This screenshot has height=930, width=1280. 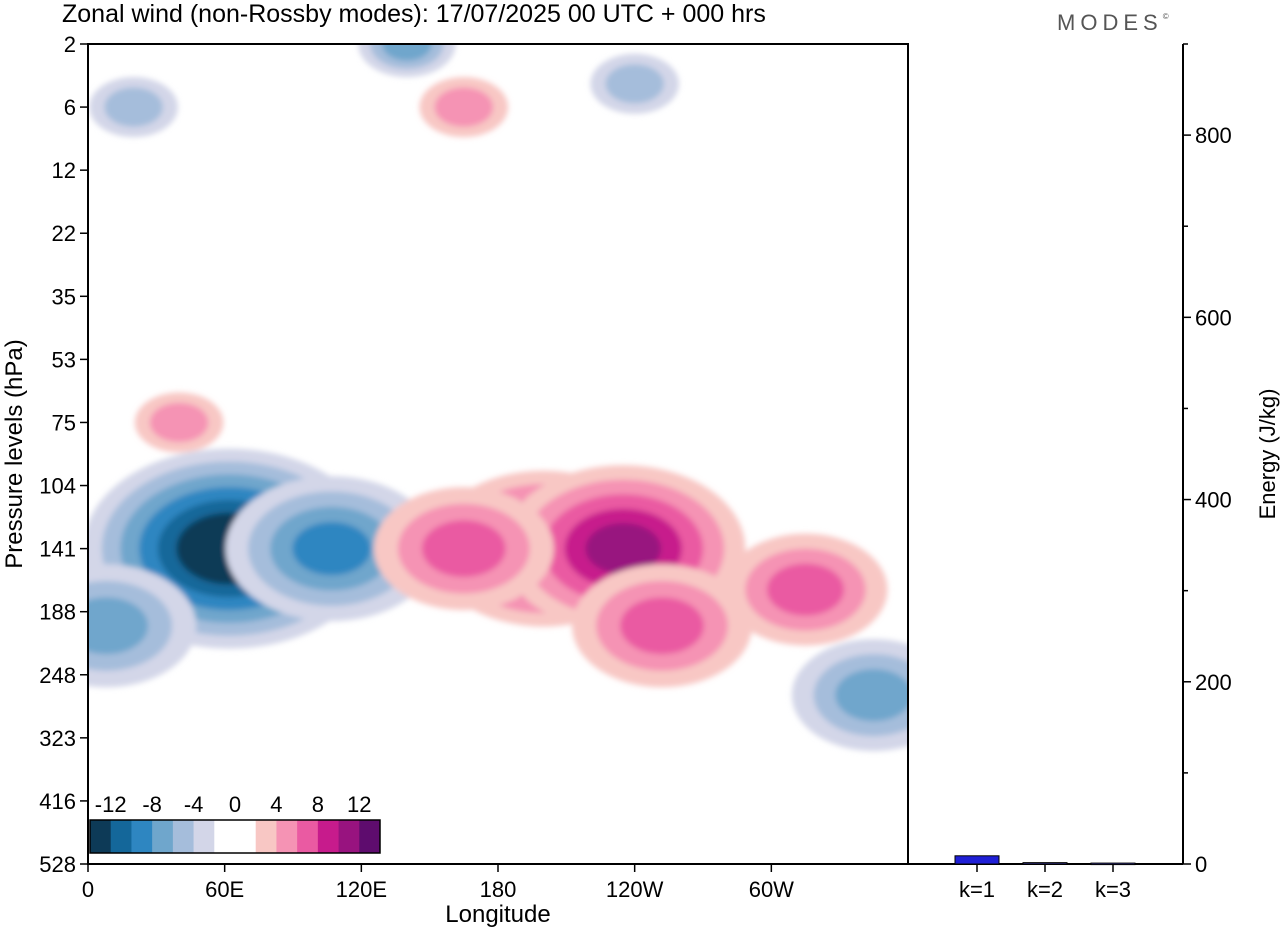 I want to click on pressure-tick-label: 35, so click(x=64, y=296).